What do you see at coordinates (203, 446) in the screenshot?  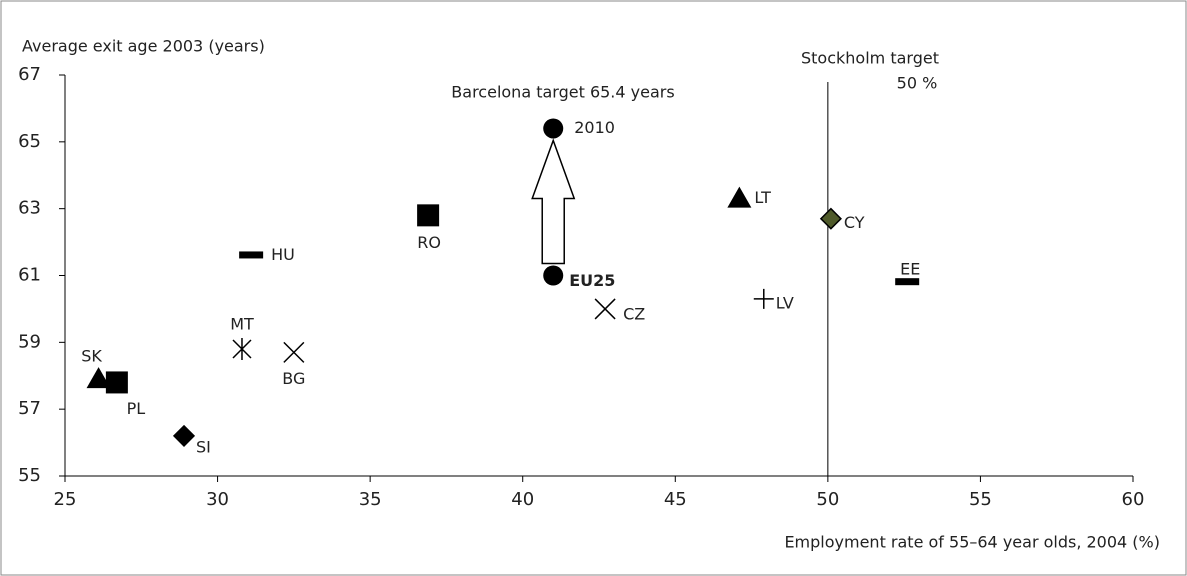 I see `point-label: SI` at bounding box center [203, 446].